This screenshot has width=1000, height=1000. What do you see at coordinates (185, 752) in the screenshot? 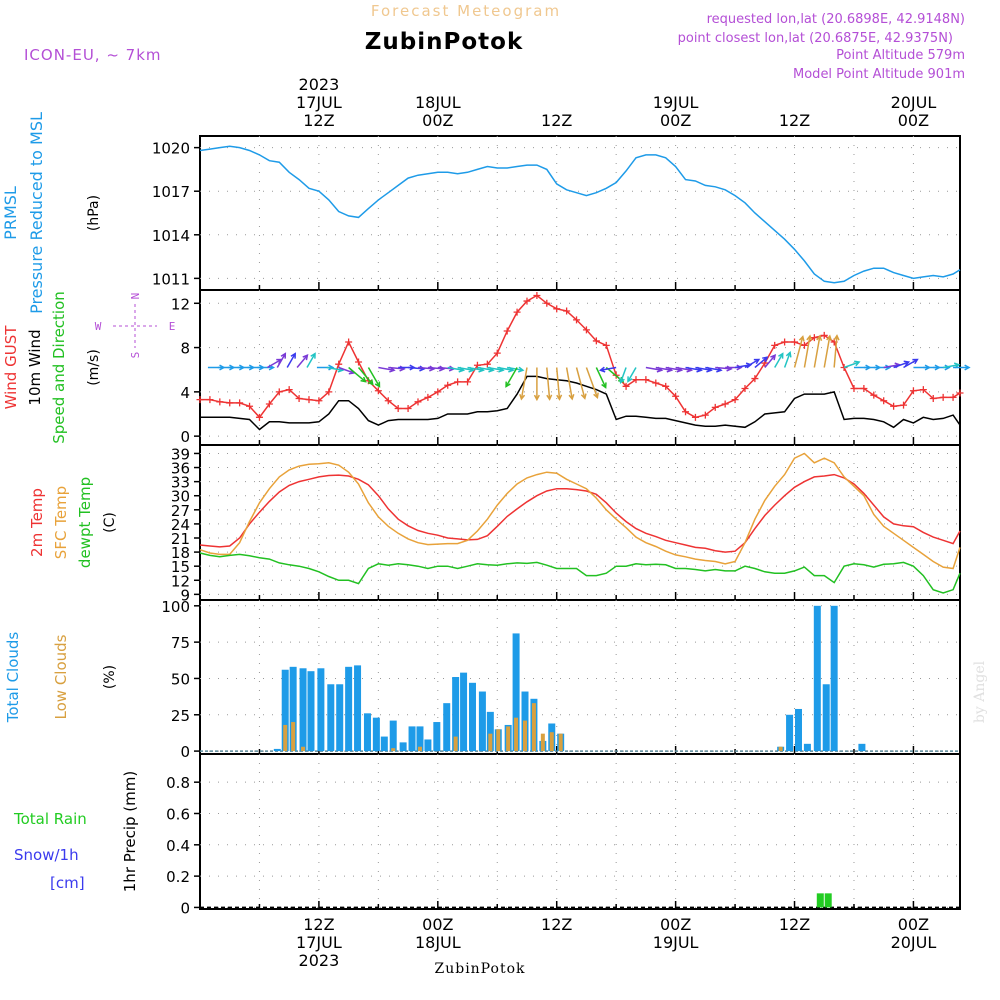
I see `y-tick-label: 0` at bounding box center [185, 752].